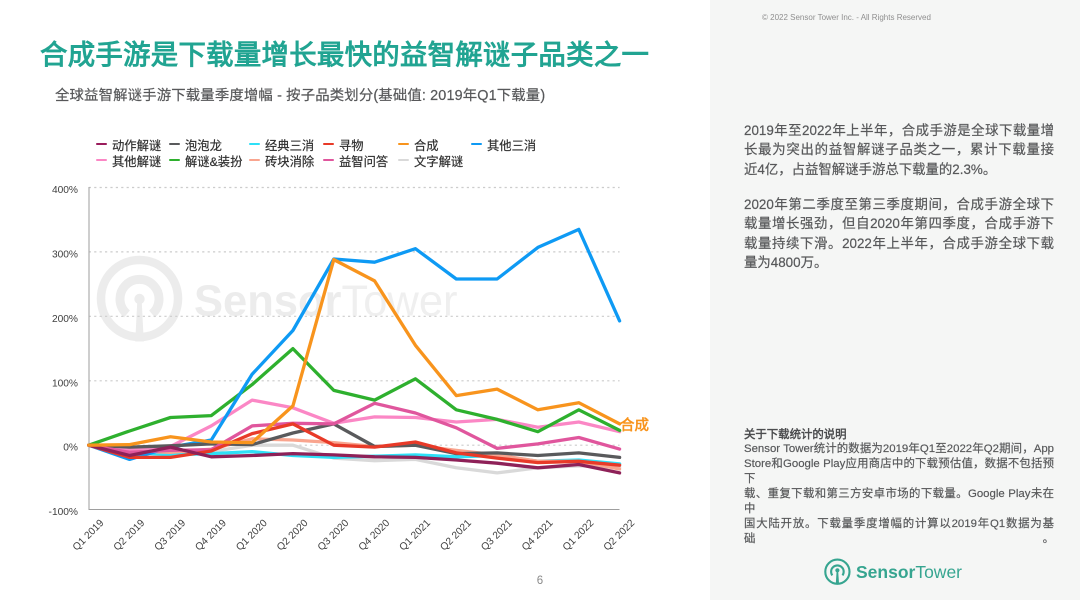 This screenshot has width=1080, height=600. What do you see at coordinates (497, 536) in the screenshot?
I see `svg-text: Q3 2021` at bounding box center [497, 536].